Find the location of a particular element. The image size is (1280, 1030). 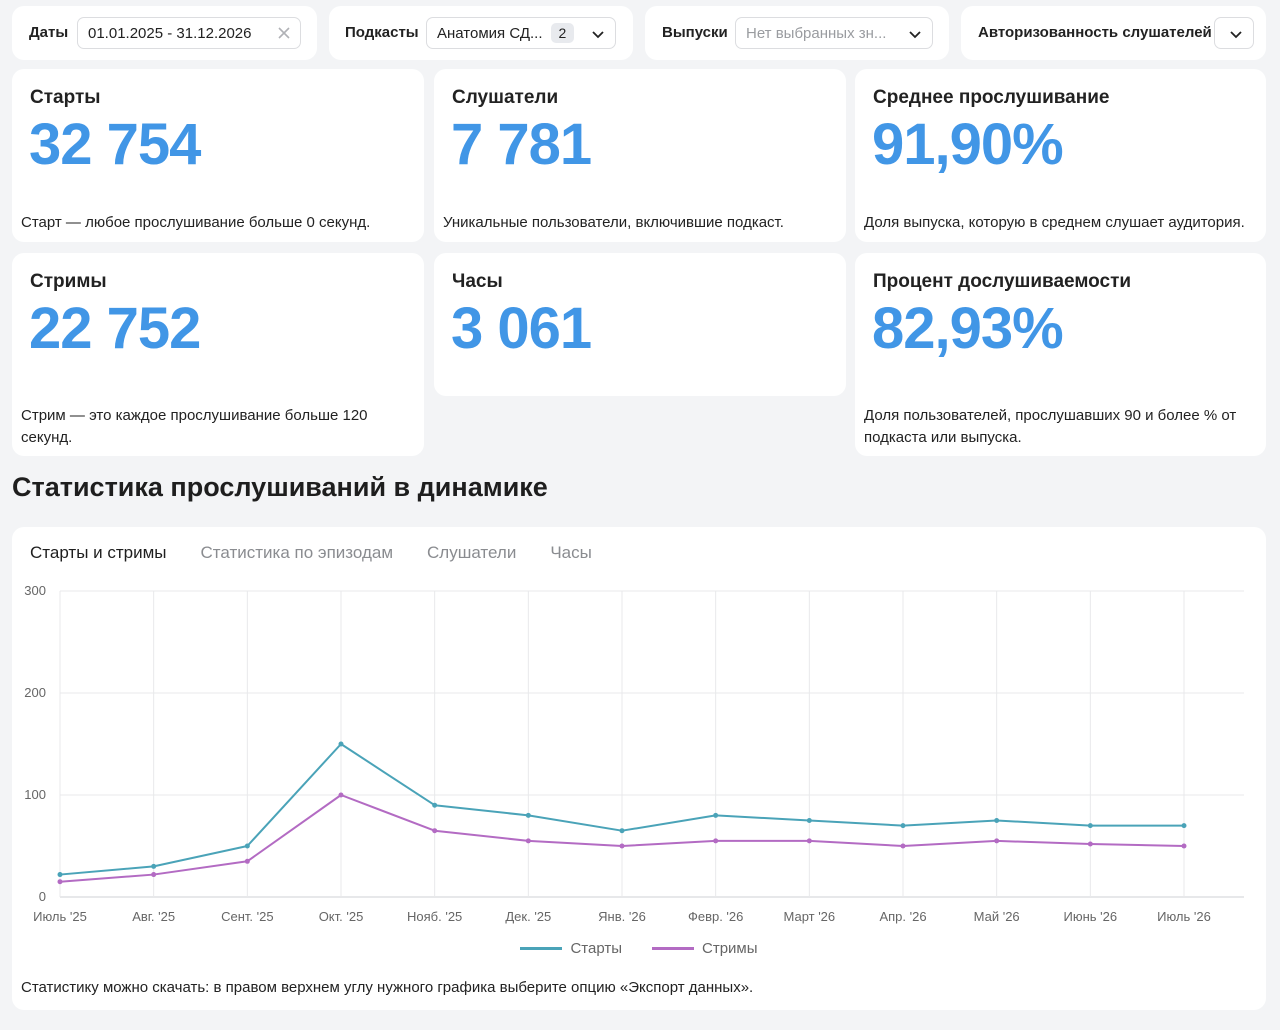

dates-value: 01.01.2025 - 31.12.2026 is located at coordinates (170, 33).